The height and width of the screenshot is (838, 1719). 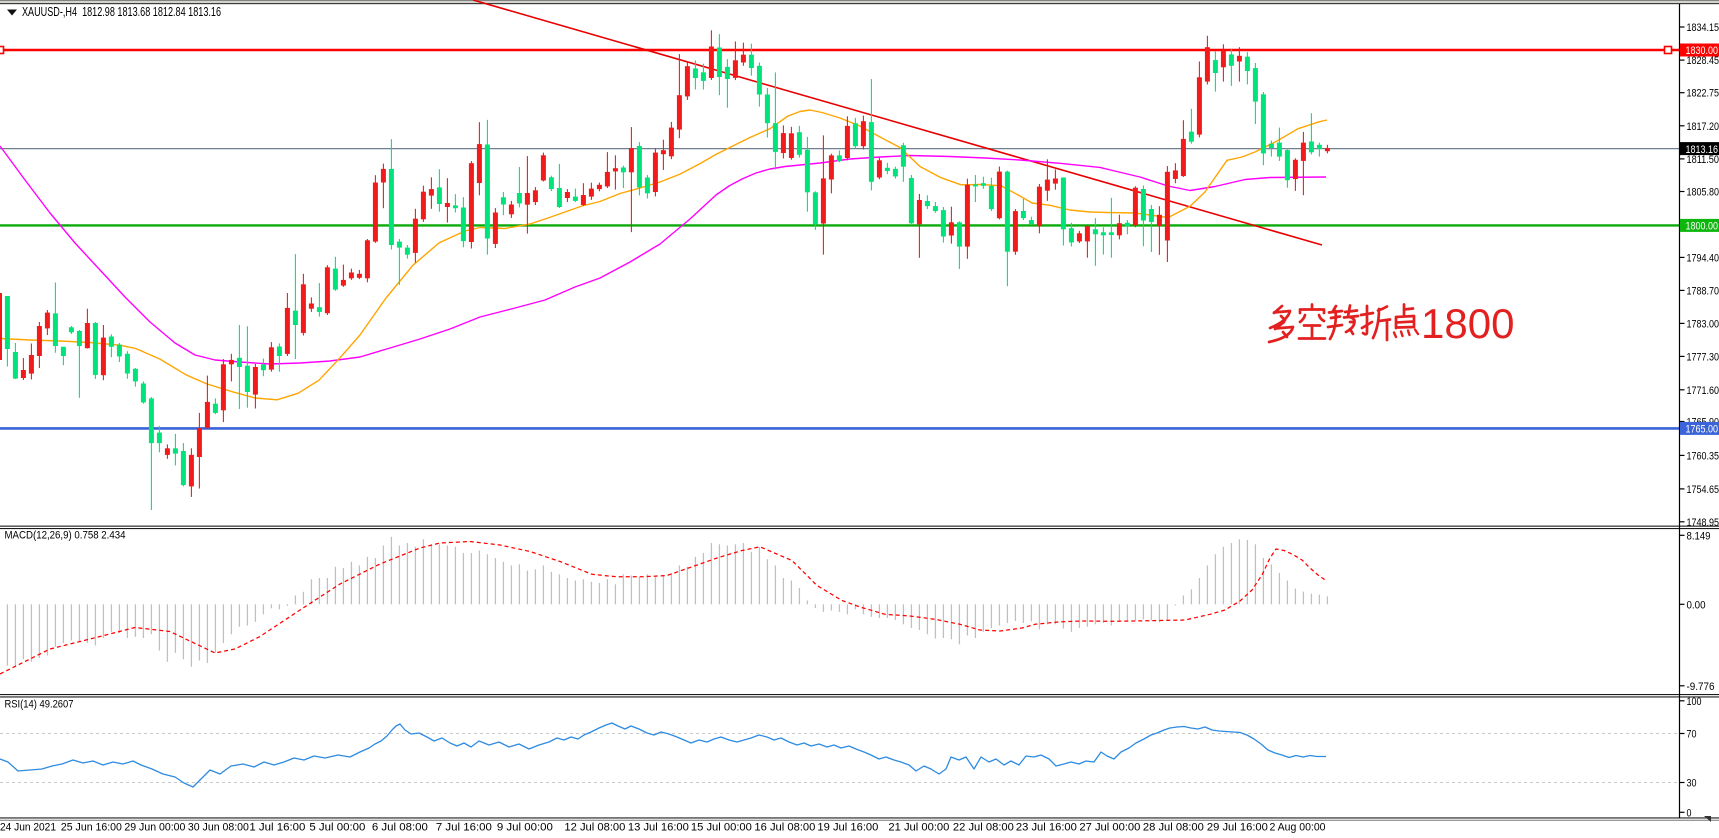 What do you see at coordinates (918, 828) in the screenshot?
I see `svg-text: 21 Jul 00:00` at bounding box center [918, 828].